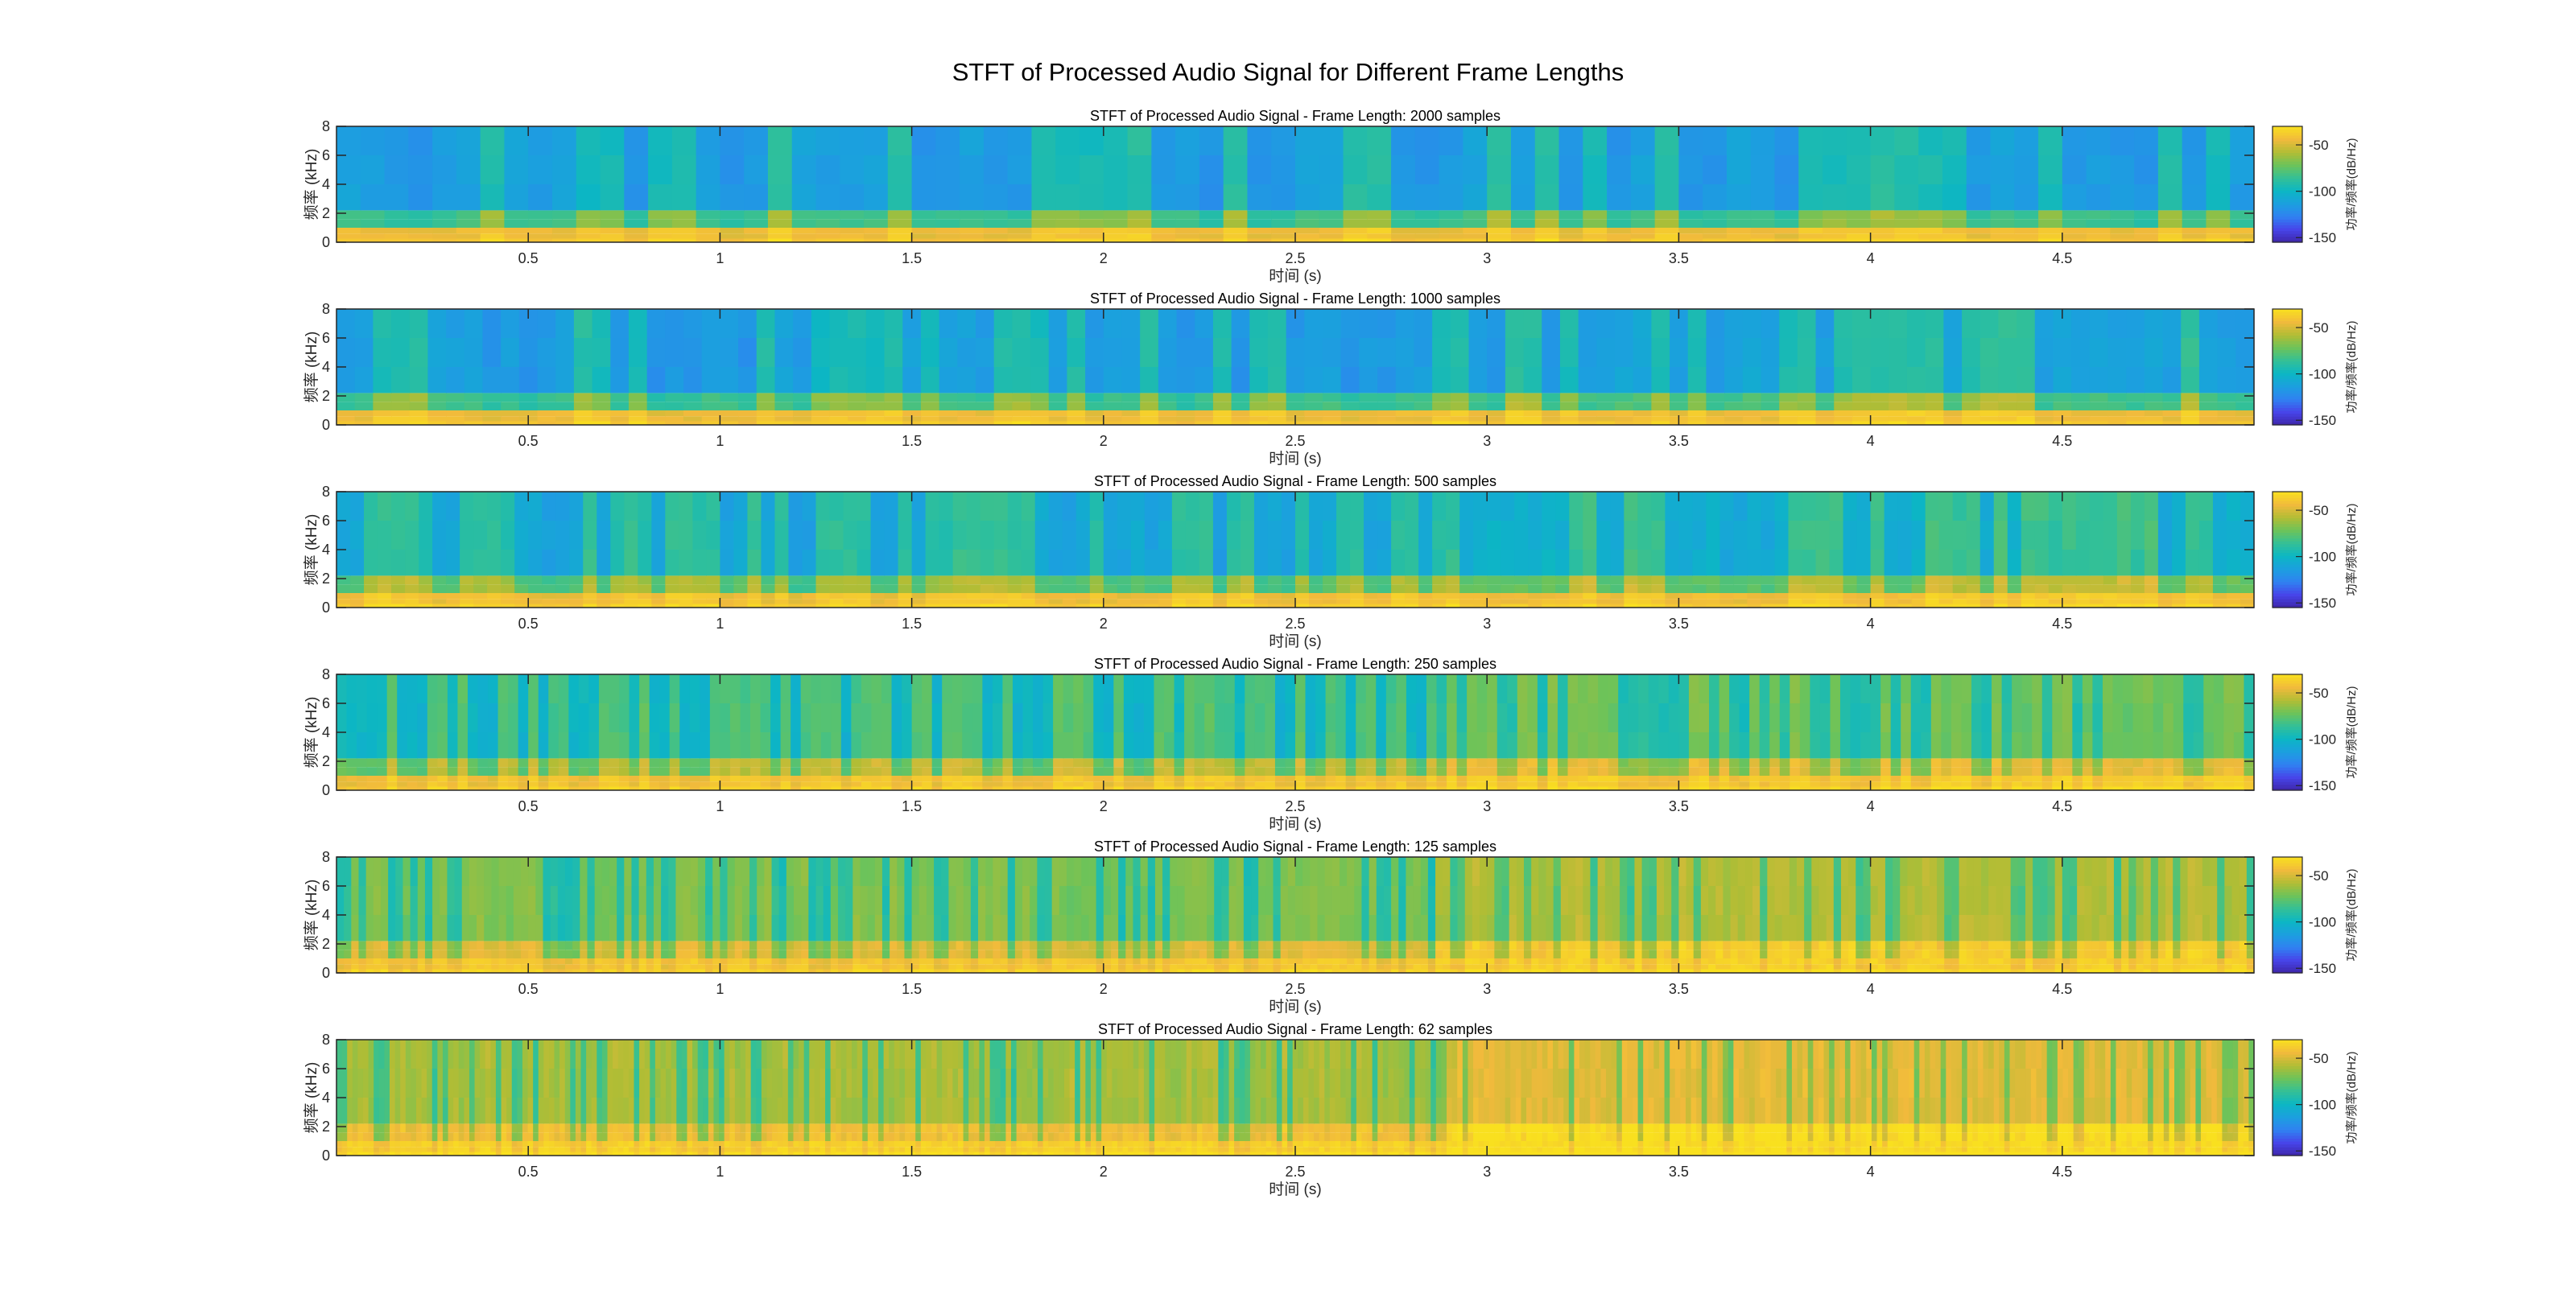  I want to click on colorbar-tick-label: -150, so click(2322, 238).